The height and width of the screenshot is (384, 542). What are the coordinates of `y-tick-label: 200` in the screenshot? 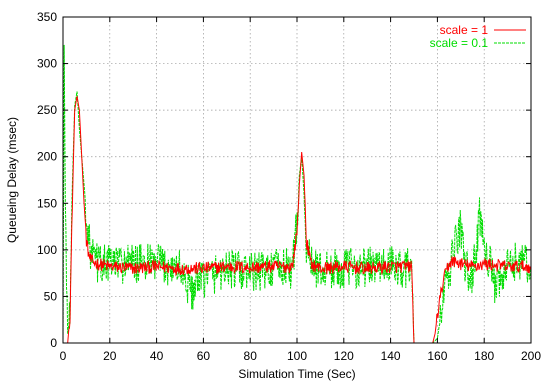 It's located at (47, 157).